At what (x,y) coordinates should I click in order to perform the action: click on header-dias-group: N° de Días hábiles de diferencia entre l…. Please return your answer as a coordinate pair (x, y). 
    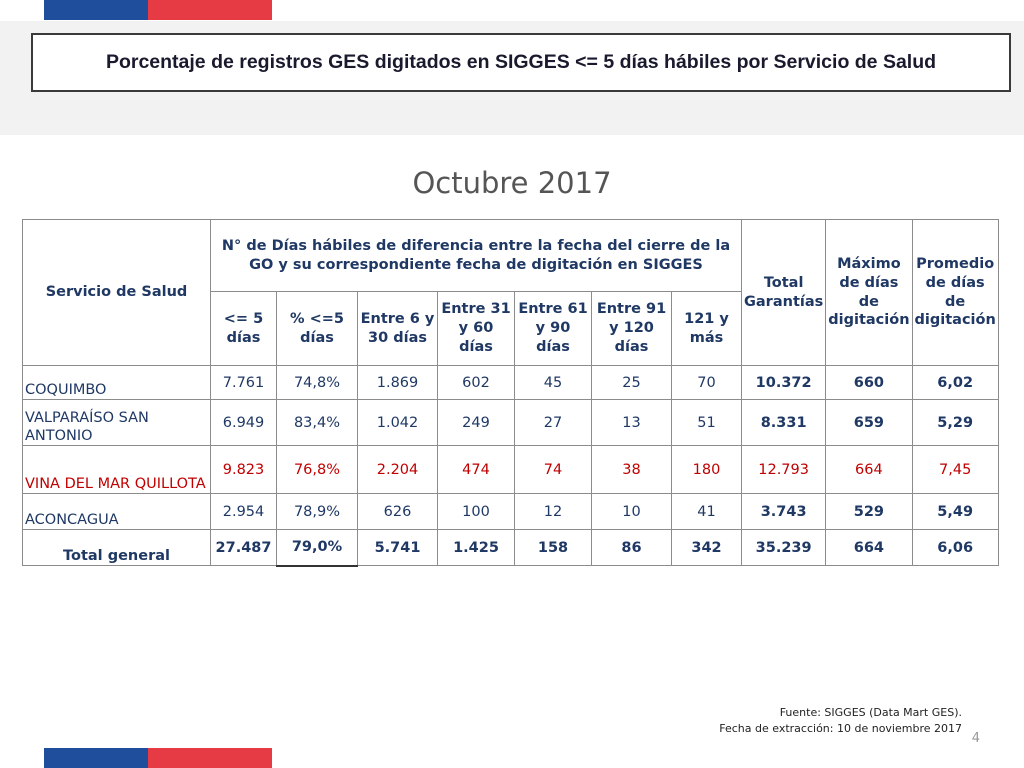
    Looking at the image, I should click on (476, 255).